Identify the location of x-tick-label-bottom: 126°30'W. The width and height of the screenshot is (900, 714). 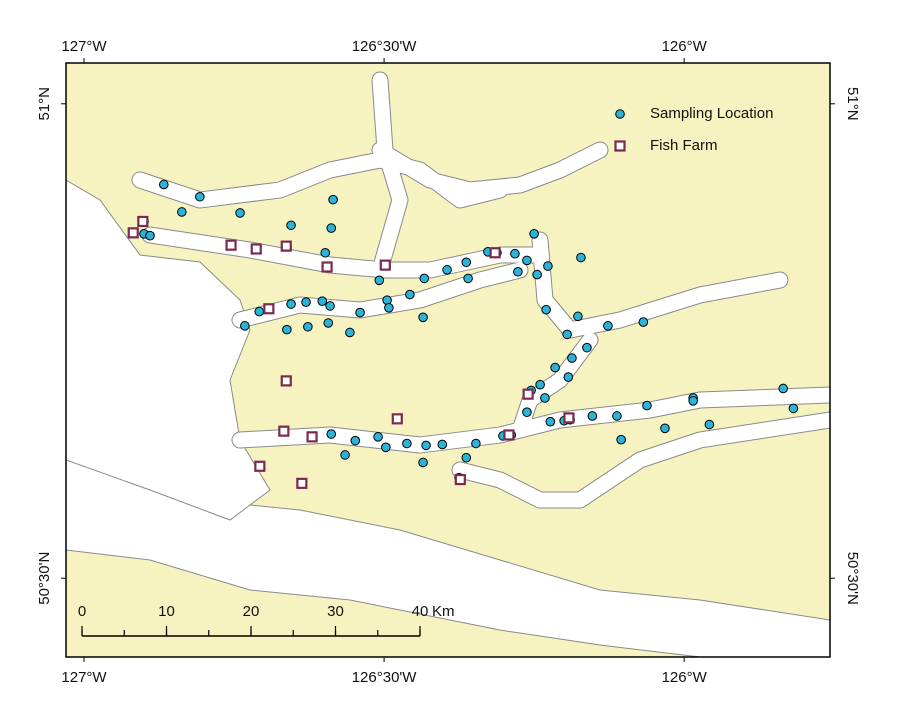
(385, 677).